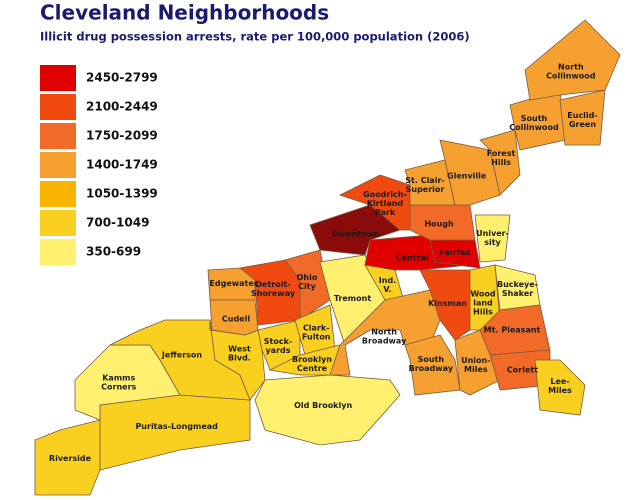 This screenshot has width=644, height=500. I want to click on neighborhood-label: Buckeye-, so click(517, 284).